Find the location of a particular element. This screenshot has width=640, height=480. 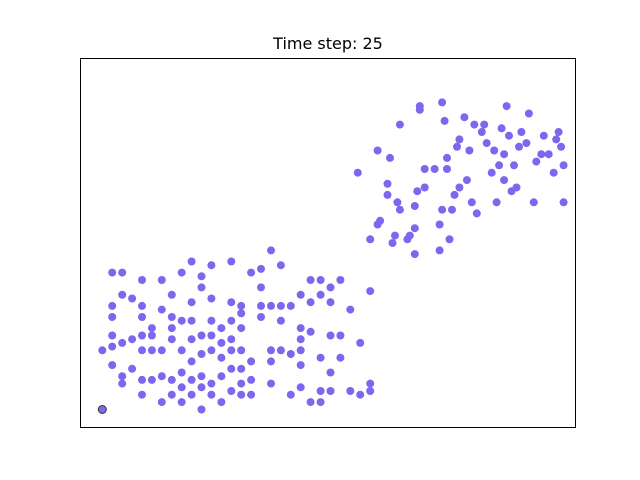

highlighted-point is located at coordinates (102, 409).